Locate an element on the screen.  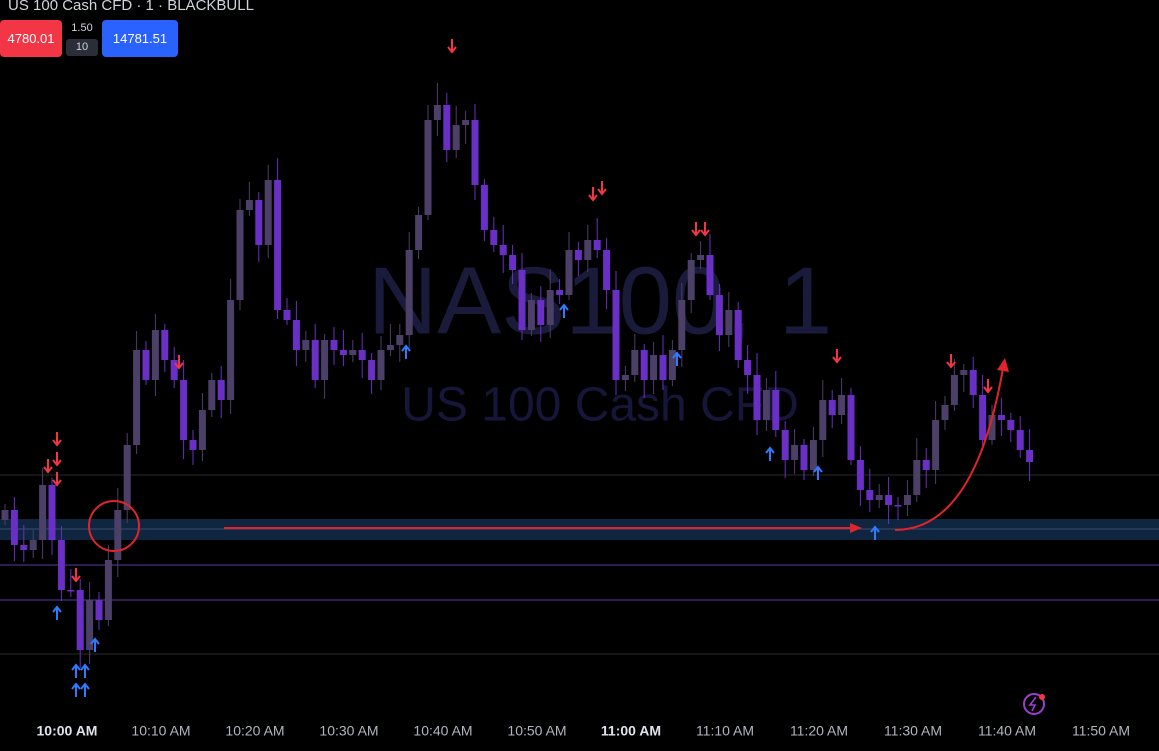
buy-button: 14781.51 is located at coordinates (140, 38).